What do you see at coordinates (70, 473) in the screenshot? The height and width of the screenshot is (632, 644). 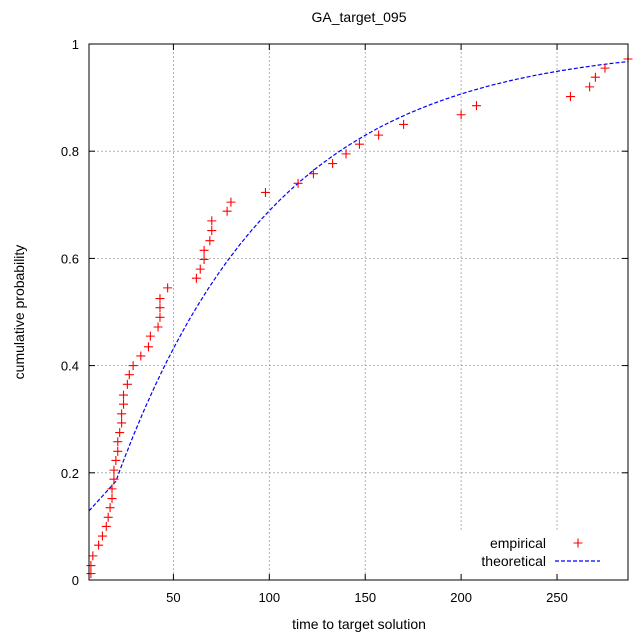 I see `y-tick-label: 0.2` at bounding box center [70, 473].